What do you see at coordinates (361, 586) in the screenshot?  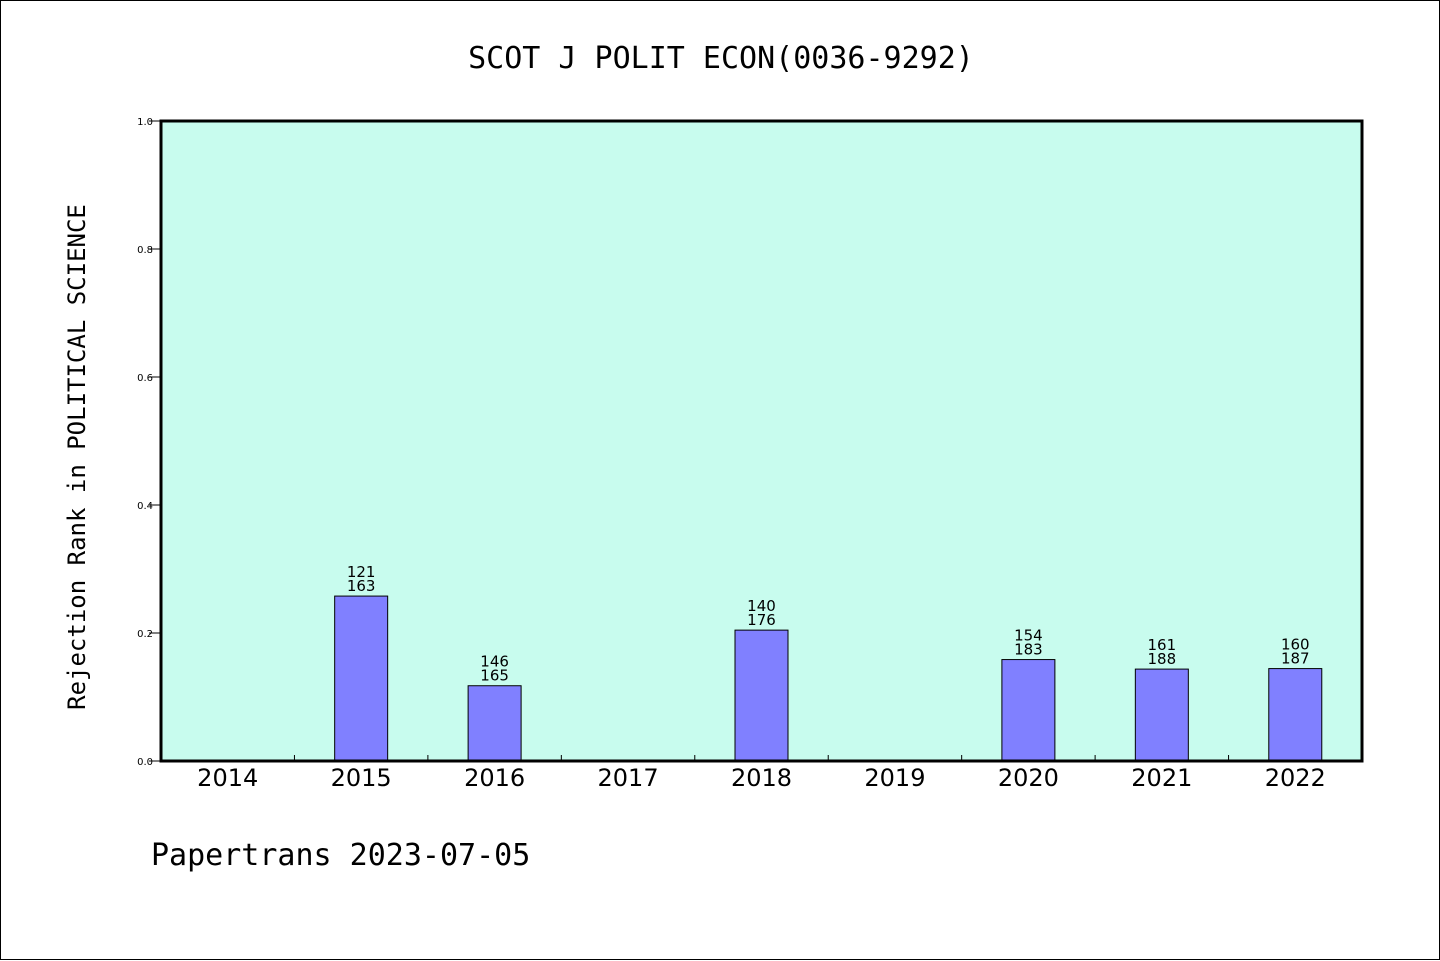 I see `bar-label-bottom: 163` at bounding box center [361, 586].